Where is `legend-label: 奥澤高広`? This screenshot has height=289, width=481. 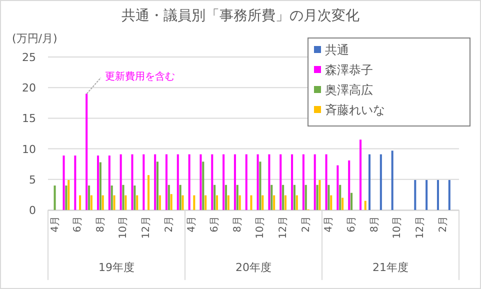
legend-label: 奥澤高広 is located at coordinates (349, 90).